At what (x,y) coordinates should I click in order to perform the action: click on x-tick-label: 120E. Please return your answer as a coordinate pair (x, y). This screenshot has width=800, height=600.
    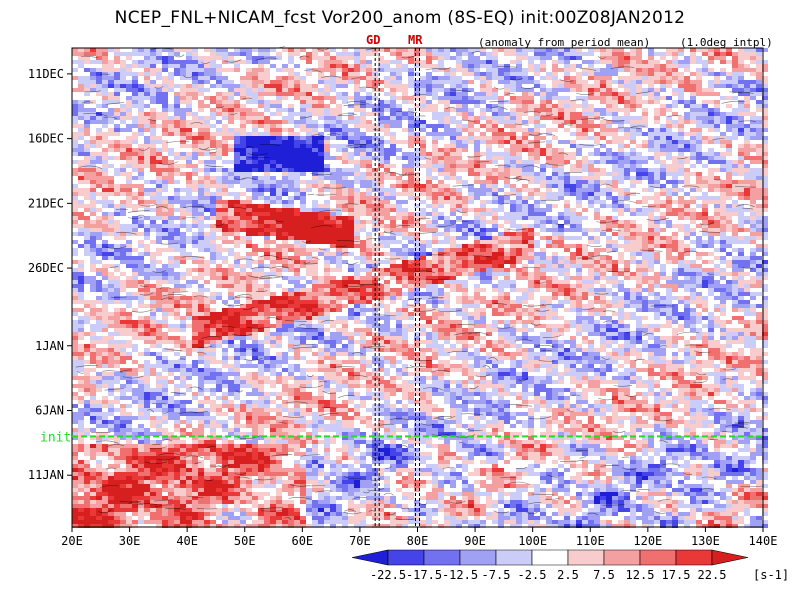
    Looking at the image, I should click on (647, 541).